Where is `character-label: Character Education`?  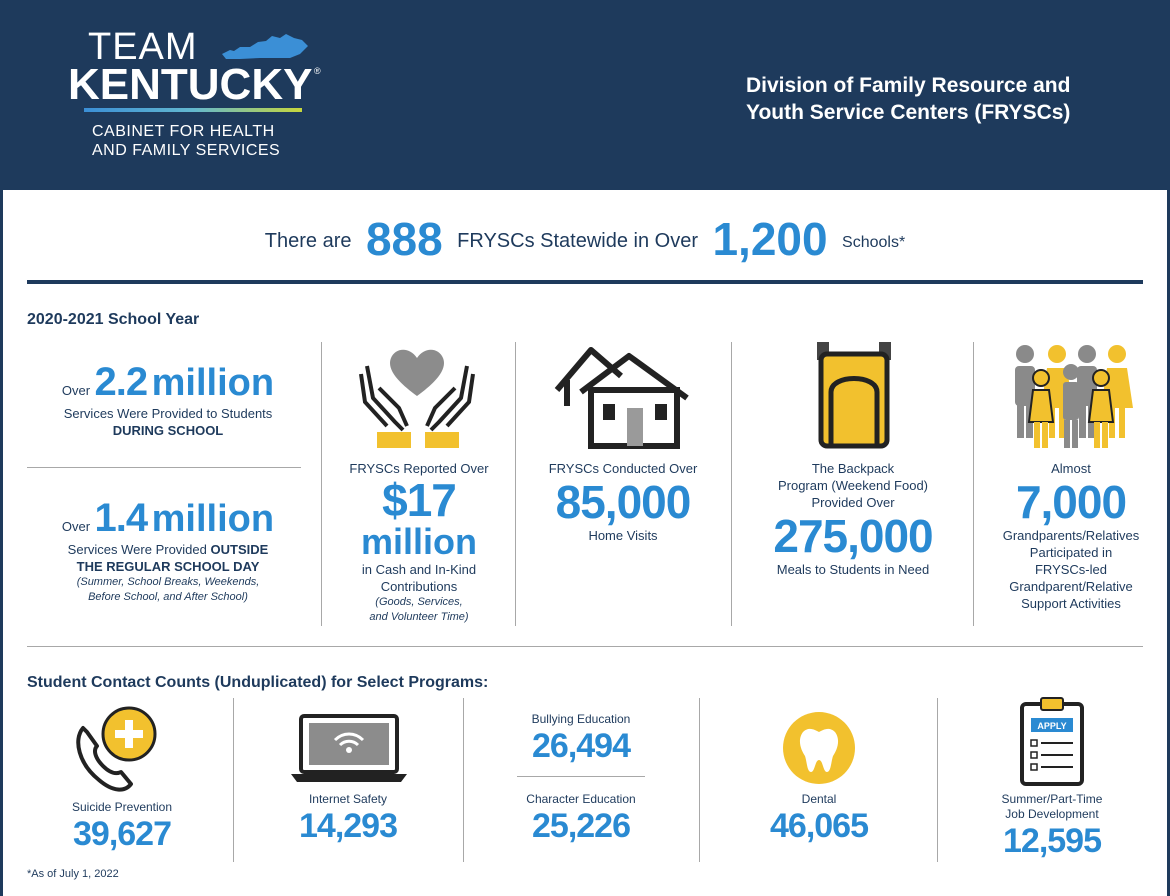
character-label: Character Education is located at coordinates (581, 799).